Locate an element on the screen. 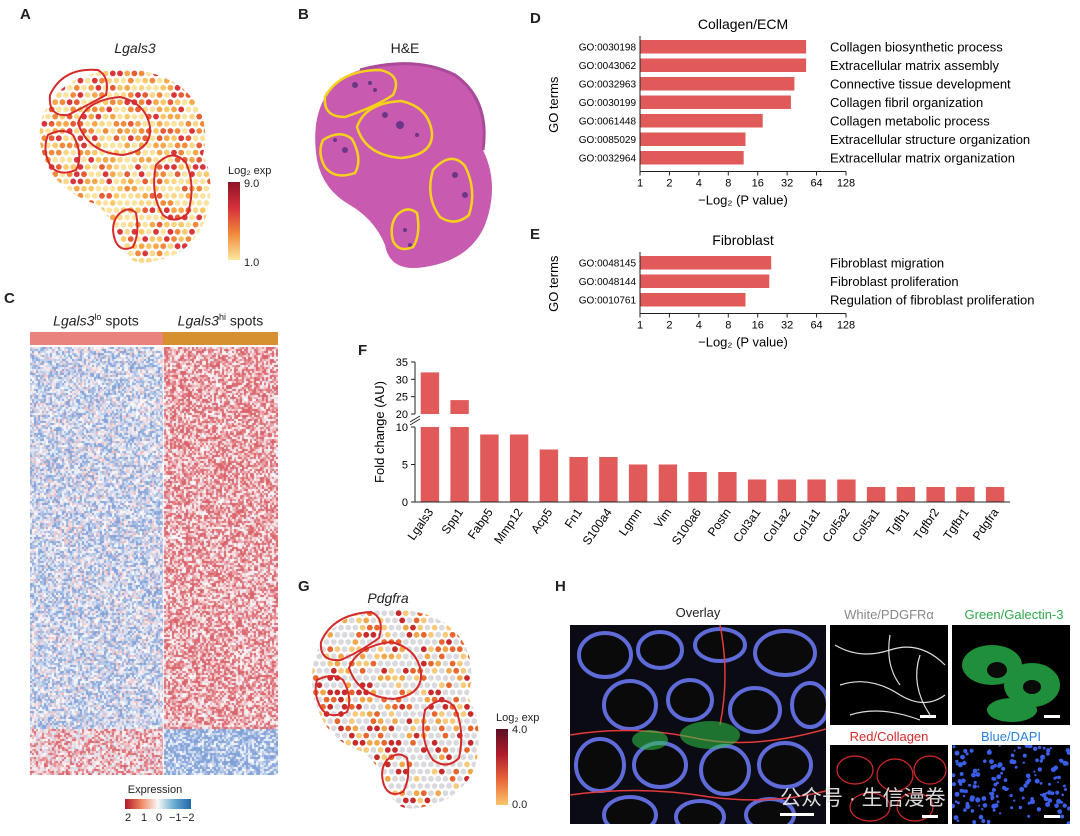 This screenshot has height=836, width=1080. chart-f-x-tick-label: Col5a2 is located at coordinates (836, 524).